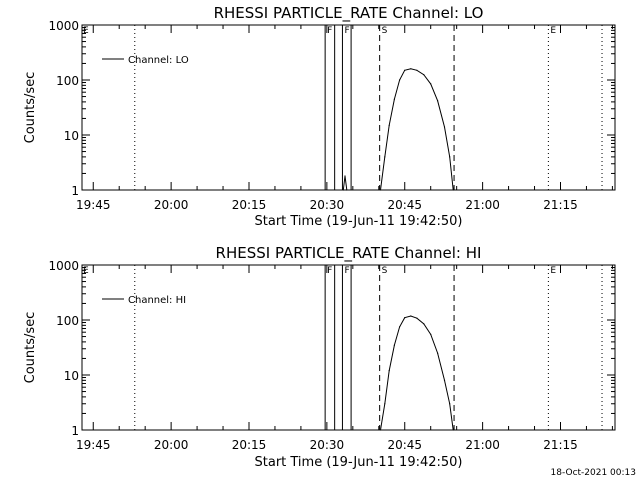  What do you see at coordinates (158, 60) in the screenshot?
I see `legend-entry: Channel: LO` at bounding box center [158, 60].